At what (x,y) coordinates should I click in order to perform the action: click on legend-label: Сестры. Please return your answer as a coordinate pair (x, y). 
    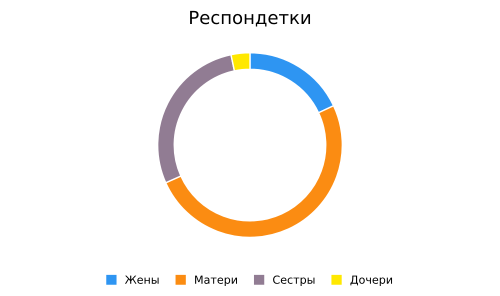
    Looking at the image, I should click on (293, 280).